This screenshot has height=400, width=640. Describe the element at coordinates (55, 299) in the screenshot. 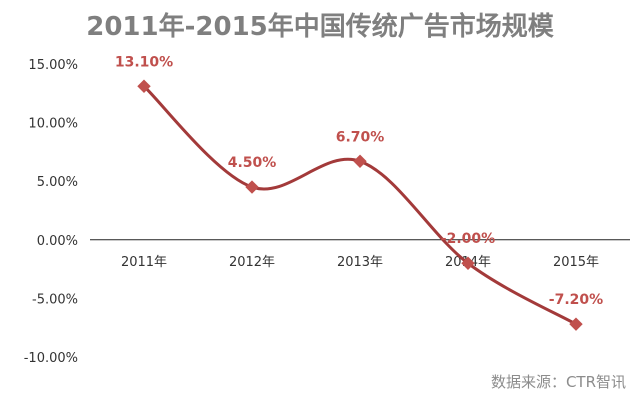

I see `y-tick-label: -5.00%` at that location.